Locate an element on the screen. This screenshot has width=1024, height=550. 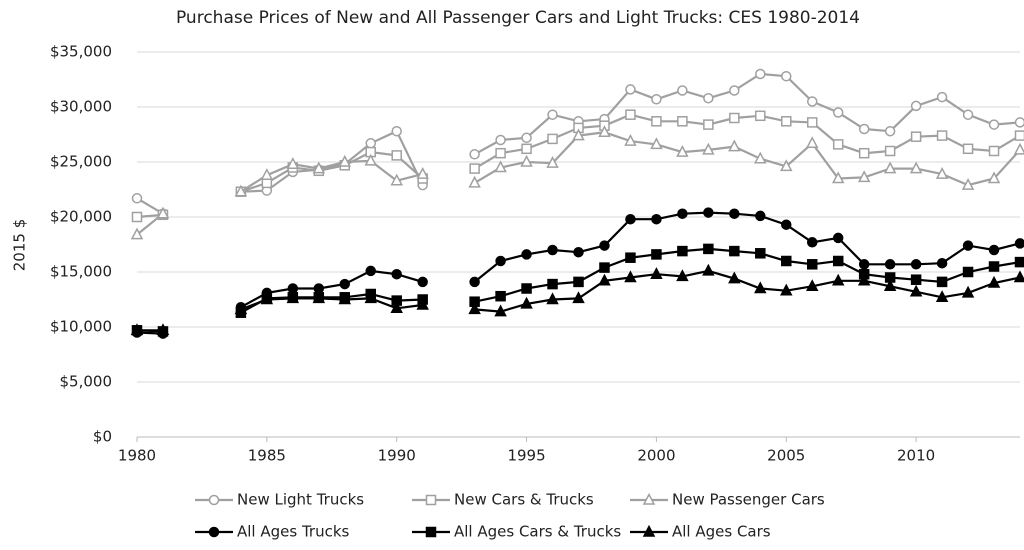
y-tick-label: $20,000 is located at coordinates (81, 217).